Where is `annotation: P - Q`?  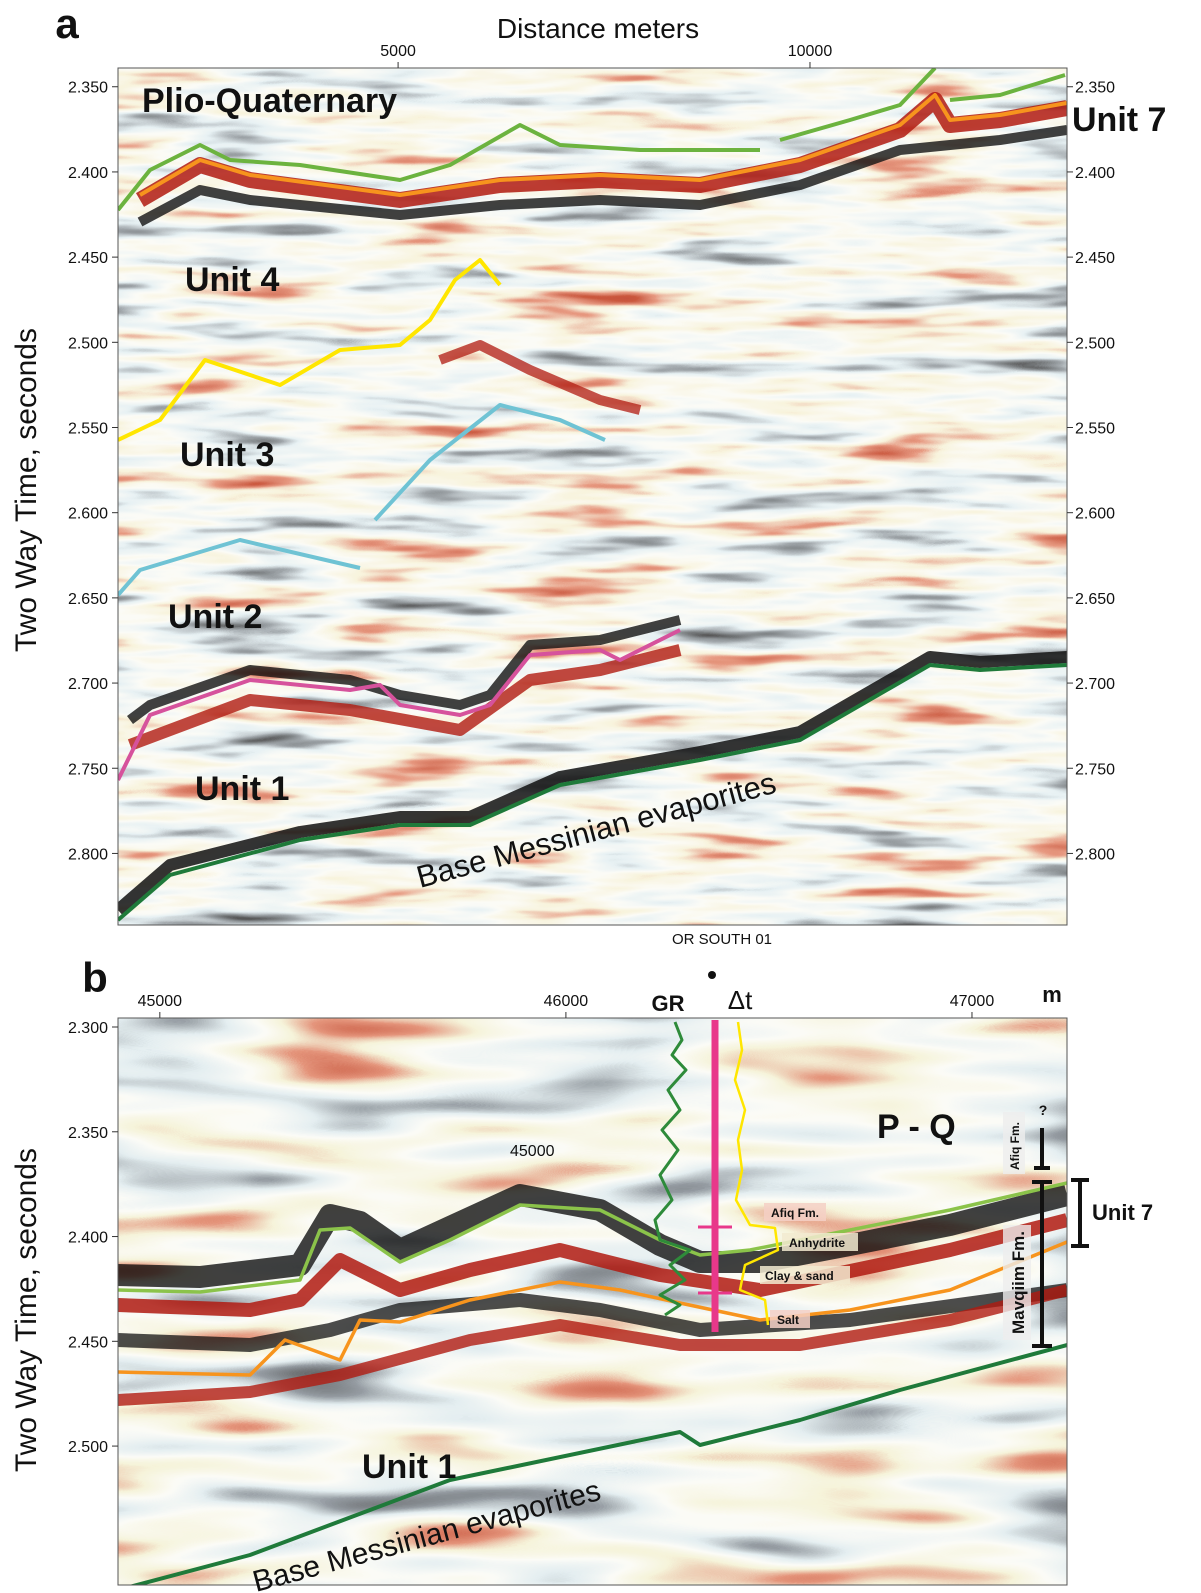
annotation: P - Q is located at coordinates (916, 1127).